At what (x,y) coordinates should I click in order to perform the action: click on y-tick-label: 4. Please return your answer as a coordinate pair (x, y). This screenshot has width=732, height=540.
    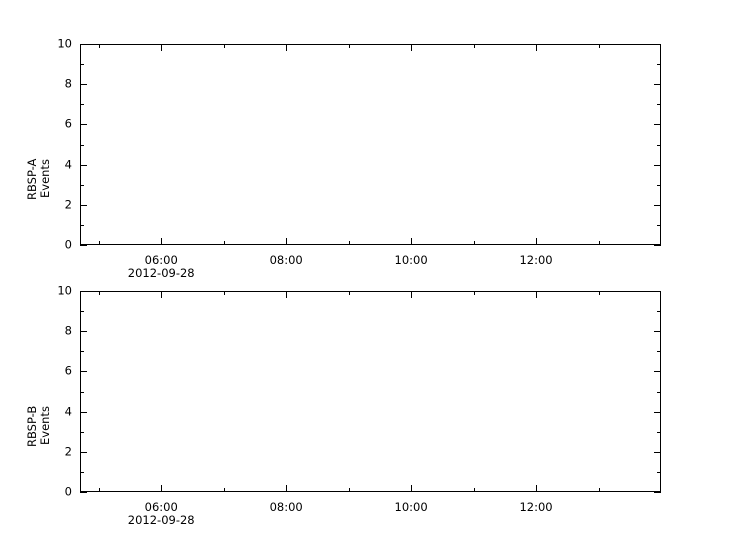
    Looking at the image, I should click on (68, 410).